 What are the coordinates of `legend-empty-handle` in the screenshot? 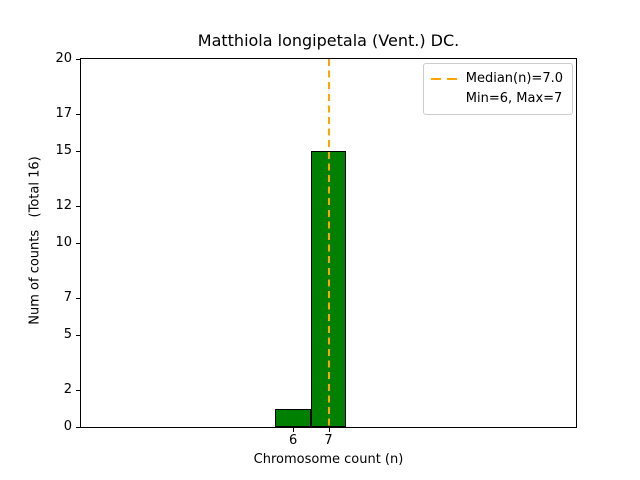 It's located at (444, 99).